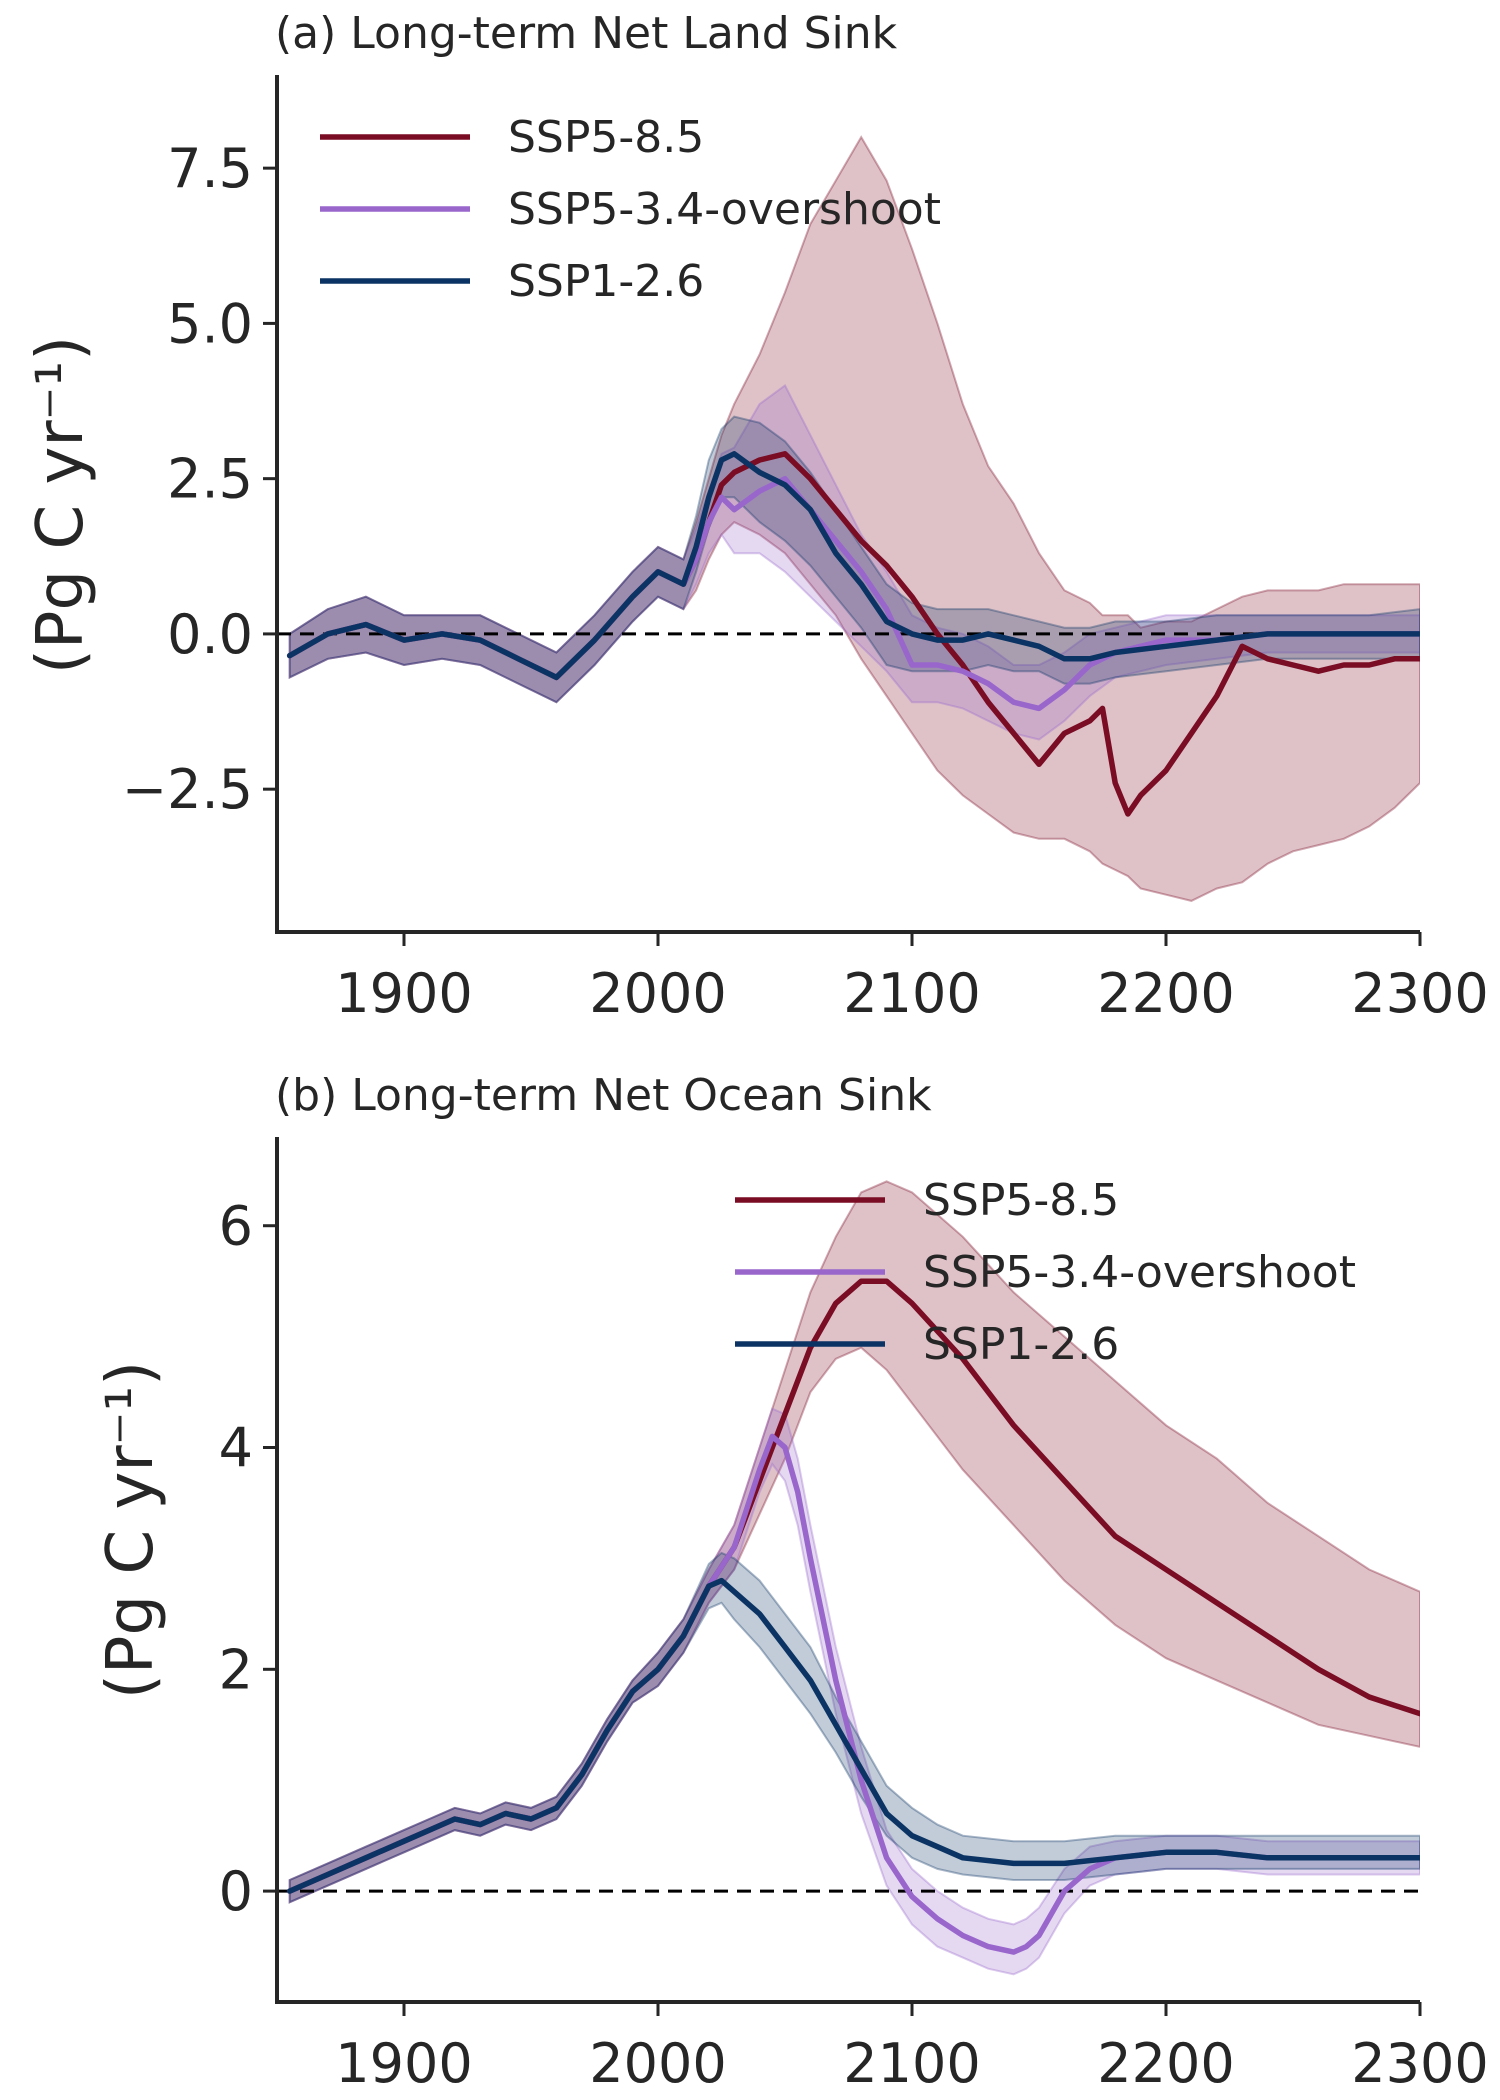  I want to click on panel-a-y-tick-label: 2.5, so click(210, 479).